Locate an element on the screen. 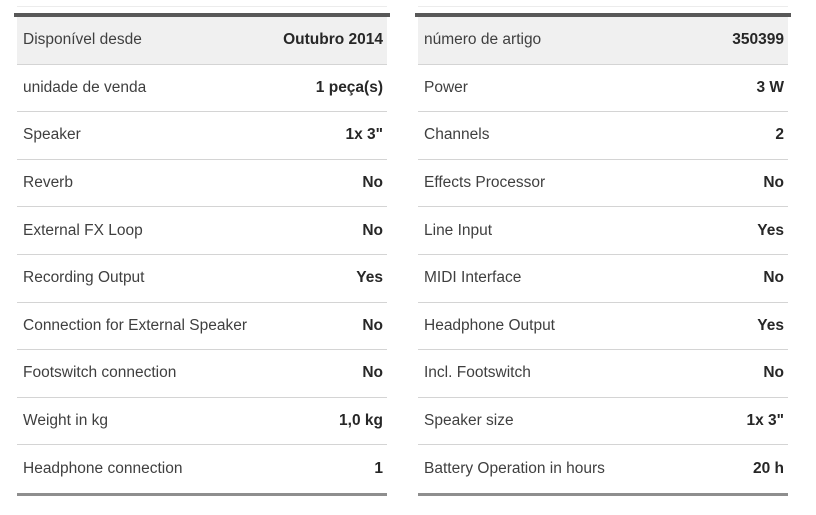  spec-row: Speaker 1x 3" is located at coordinates (202, 136).